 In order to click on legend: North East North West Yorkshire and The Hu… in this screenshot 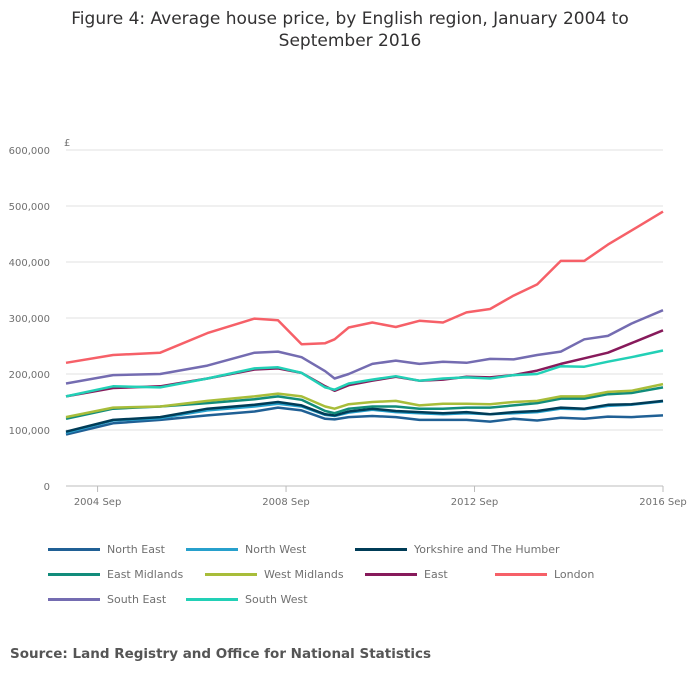, I will do `click(368, 577)`.